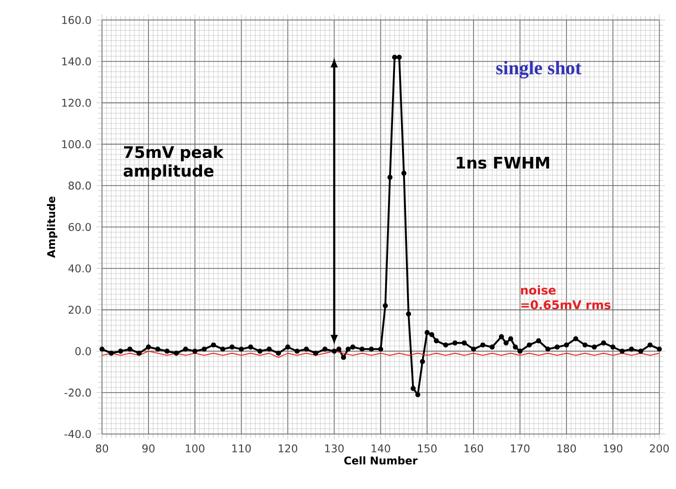 This screenshot has width=676, height=489. What do you see at coordinates (566, 448) in the screenshot?
I see `x-tick-label: 180` at bounding box center [566, 448].